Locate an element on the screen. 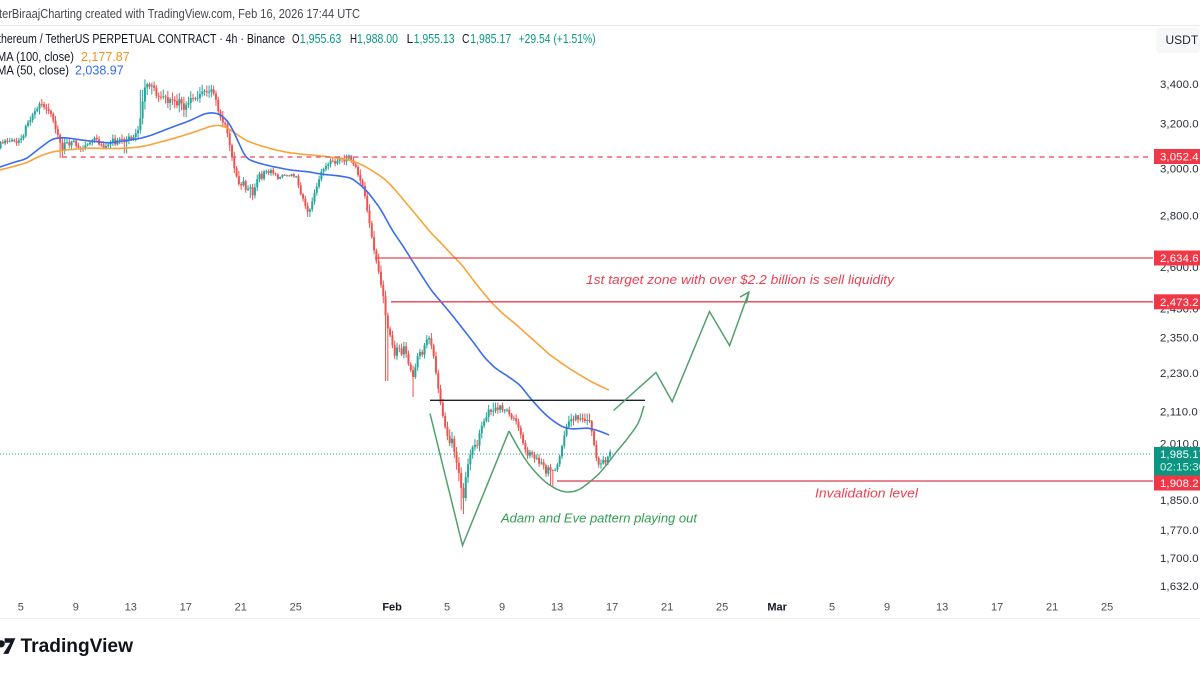 The width and height of the screenshot is (1200, 675). svg-text: 3,400.0 is located at coordinates (1179, 85).